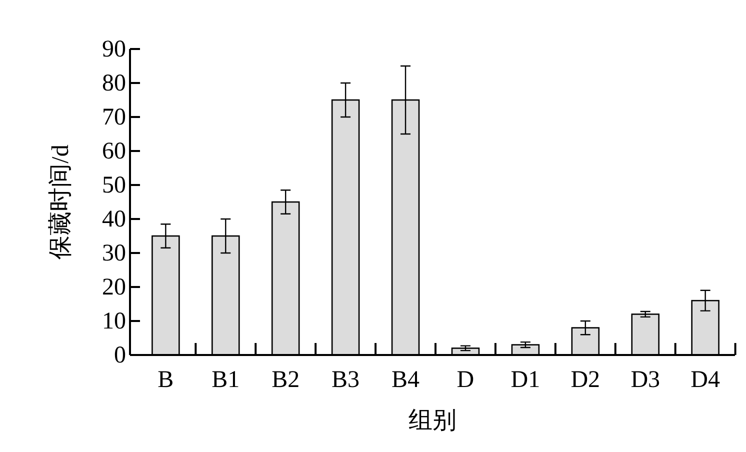  What do you see at coordinates (226, 380) in the screenshot?
I see `x-tick-label: B1` at bounding box center [226, 380].